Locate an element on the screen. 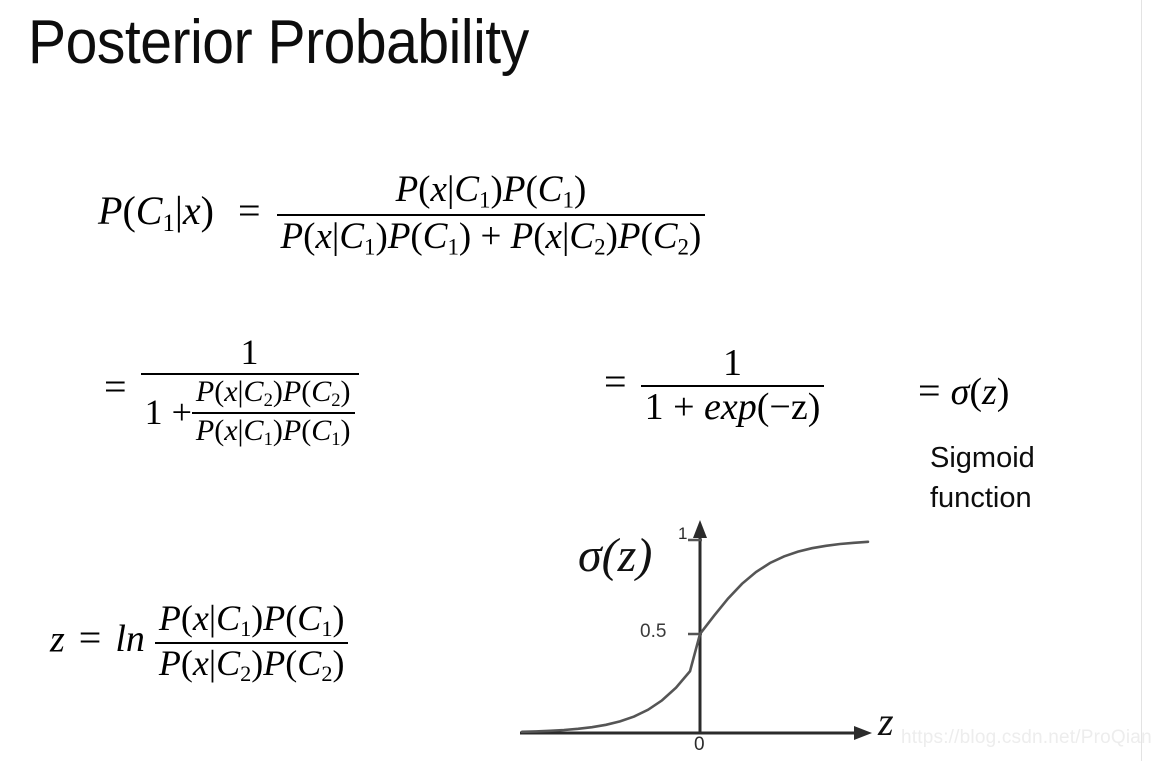  minus-sign: − is located at coordinates (780, 406).